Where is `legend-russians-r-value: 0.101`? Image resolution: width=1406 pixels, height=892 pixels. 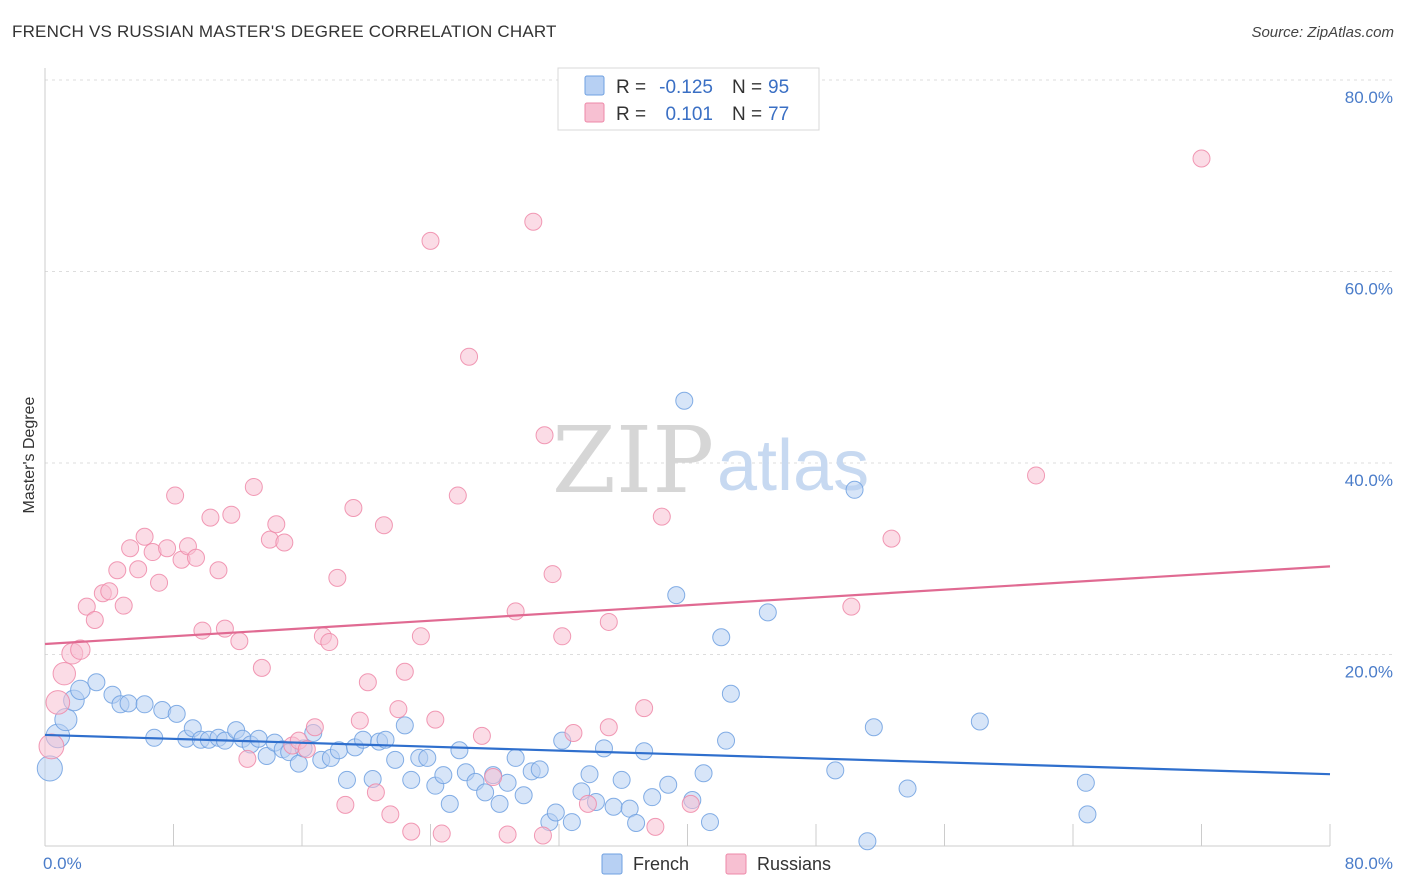
legend-russians-r-value: 0.101 is located at coordinates (689, 114).